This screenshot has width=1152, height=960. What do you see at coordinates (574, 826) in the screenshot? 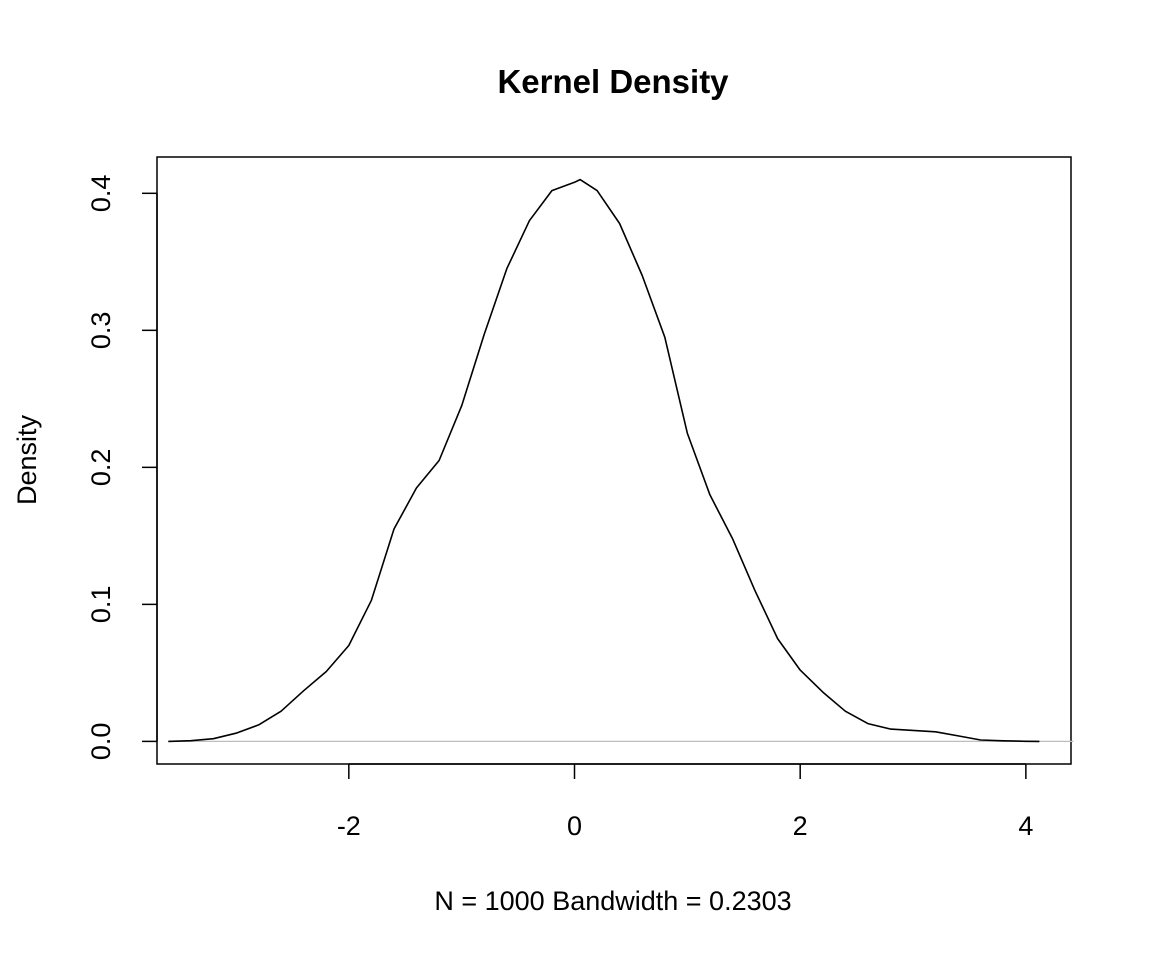
I see `x-tick-label: 0` at bounding box center [574, 826].